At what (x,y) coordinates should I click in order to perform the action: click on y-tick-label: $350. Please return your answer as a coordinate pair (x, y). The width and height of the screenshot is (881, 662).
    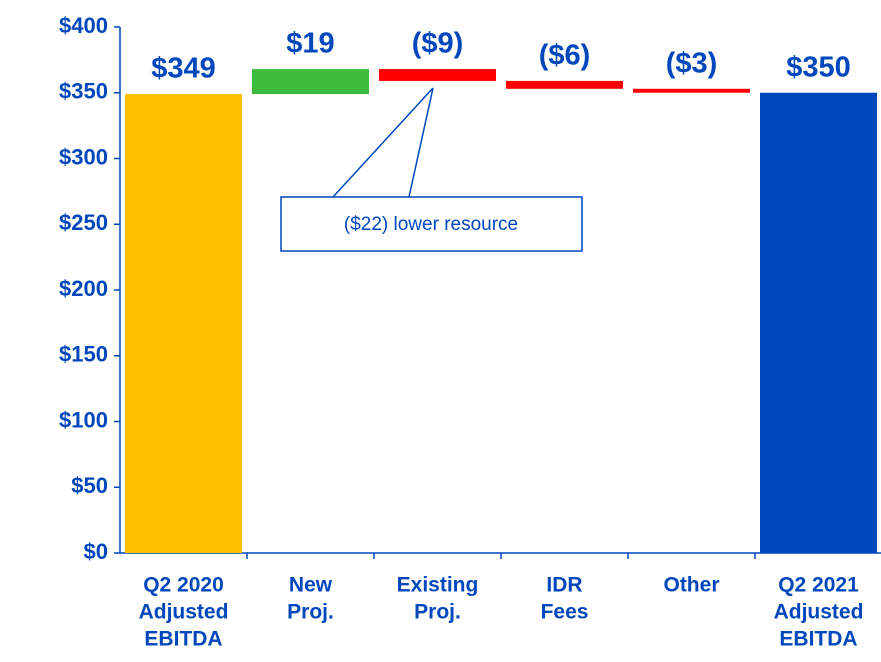
    Looking at the image, I should click on (83, 91).